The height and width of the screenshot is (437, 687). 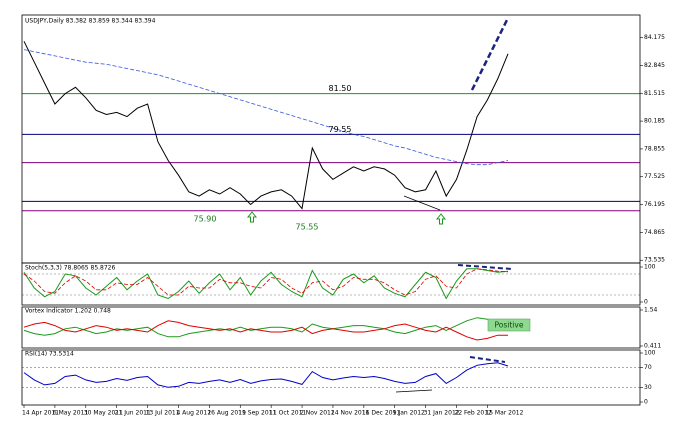 I want to click on x-tick-label: 26 Aug 2011, so click(x=226, y=413).